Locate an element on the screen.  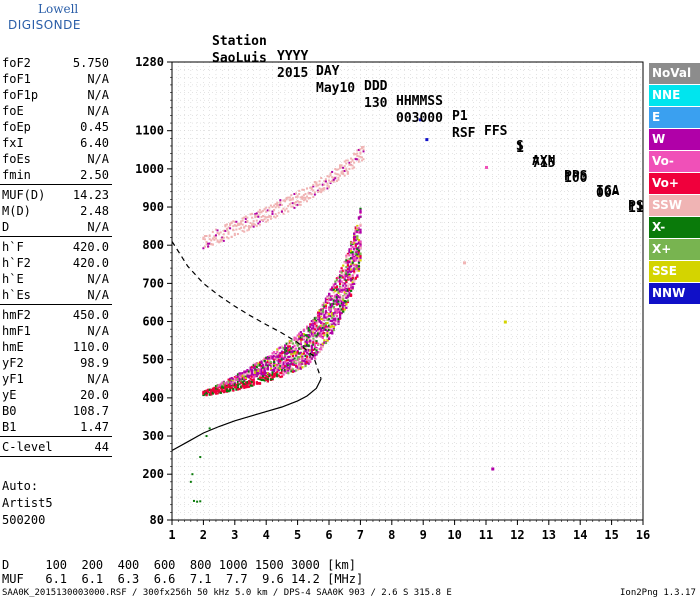
logo-line2: DIGISONDE is located at coordinates (44, 25).